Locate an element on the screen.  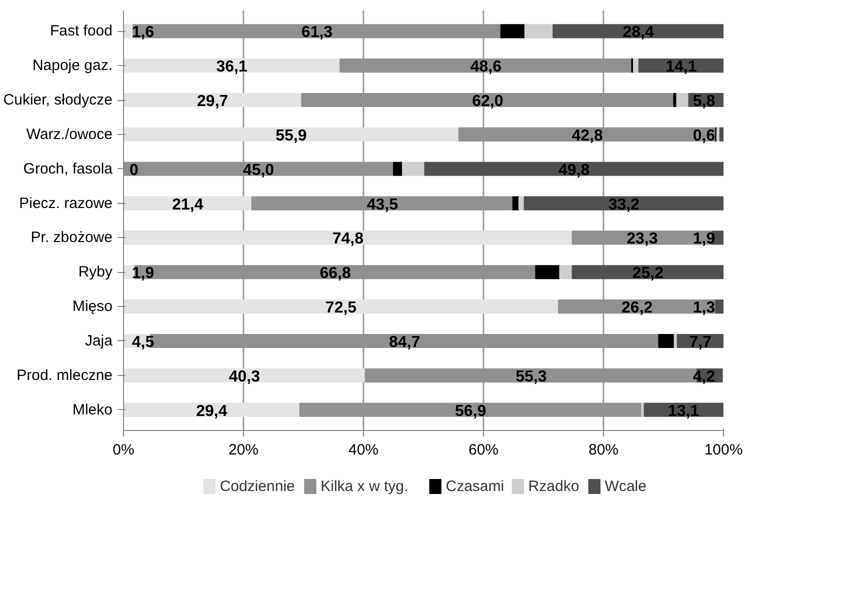
y-tick-label: Napoje gaz. is located at coordinates (72, 65).